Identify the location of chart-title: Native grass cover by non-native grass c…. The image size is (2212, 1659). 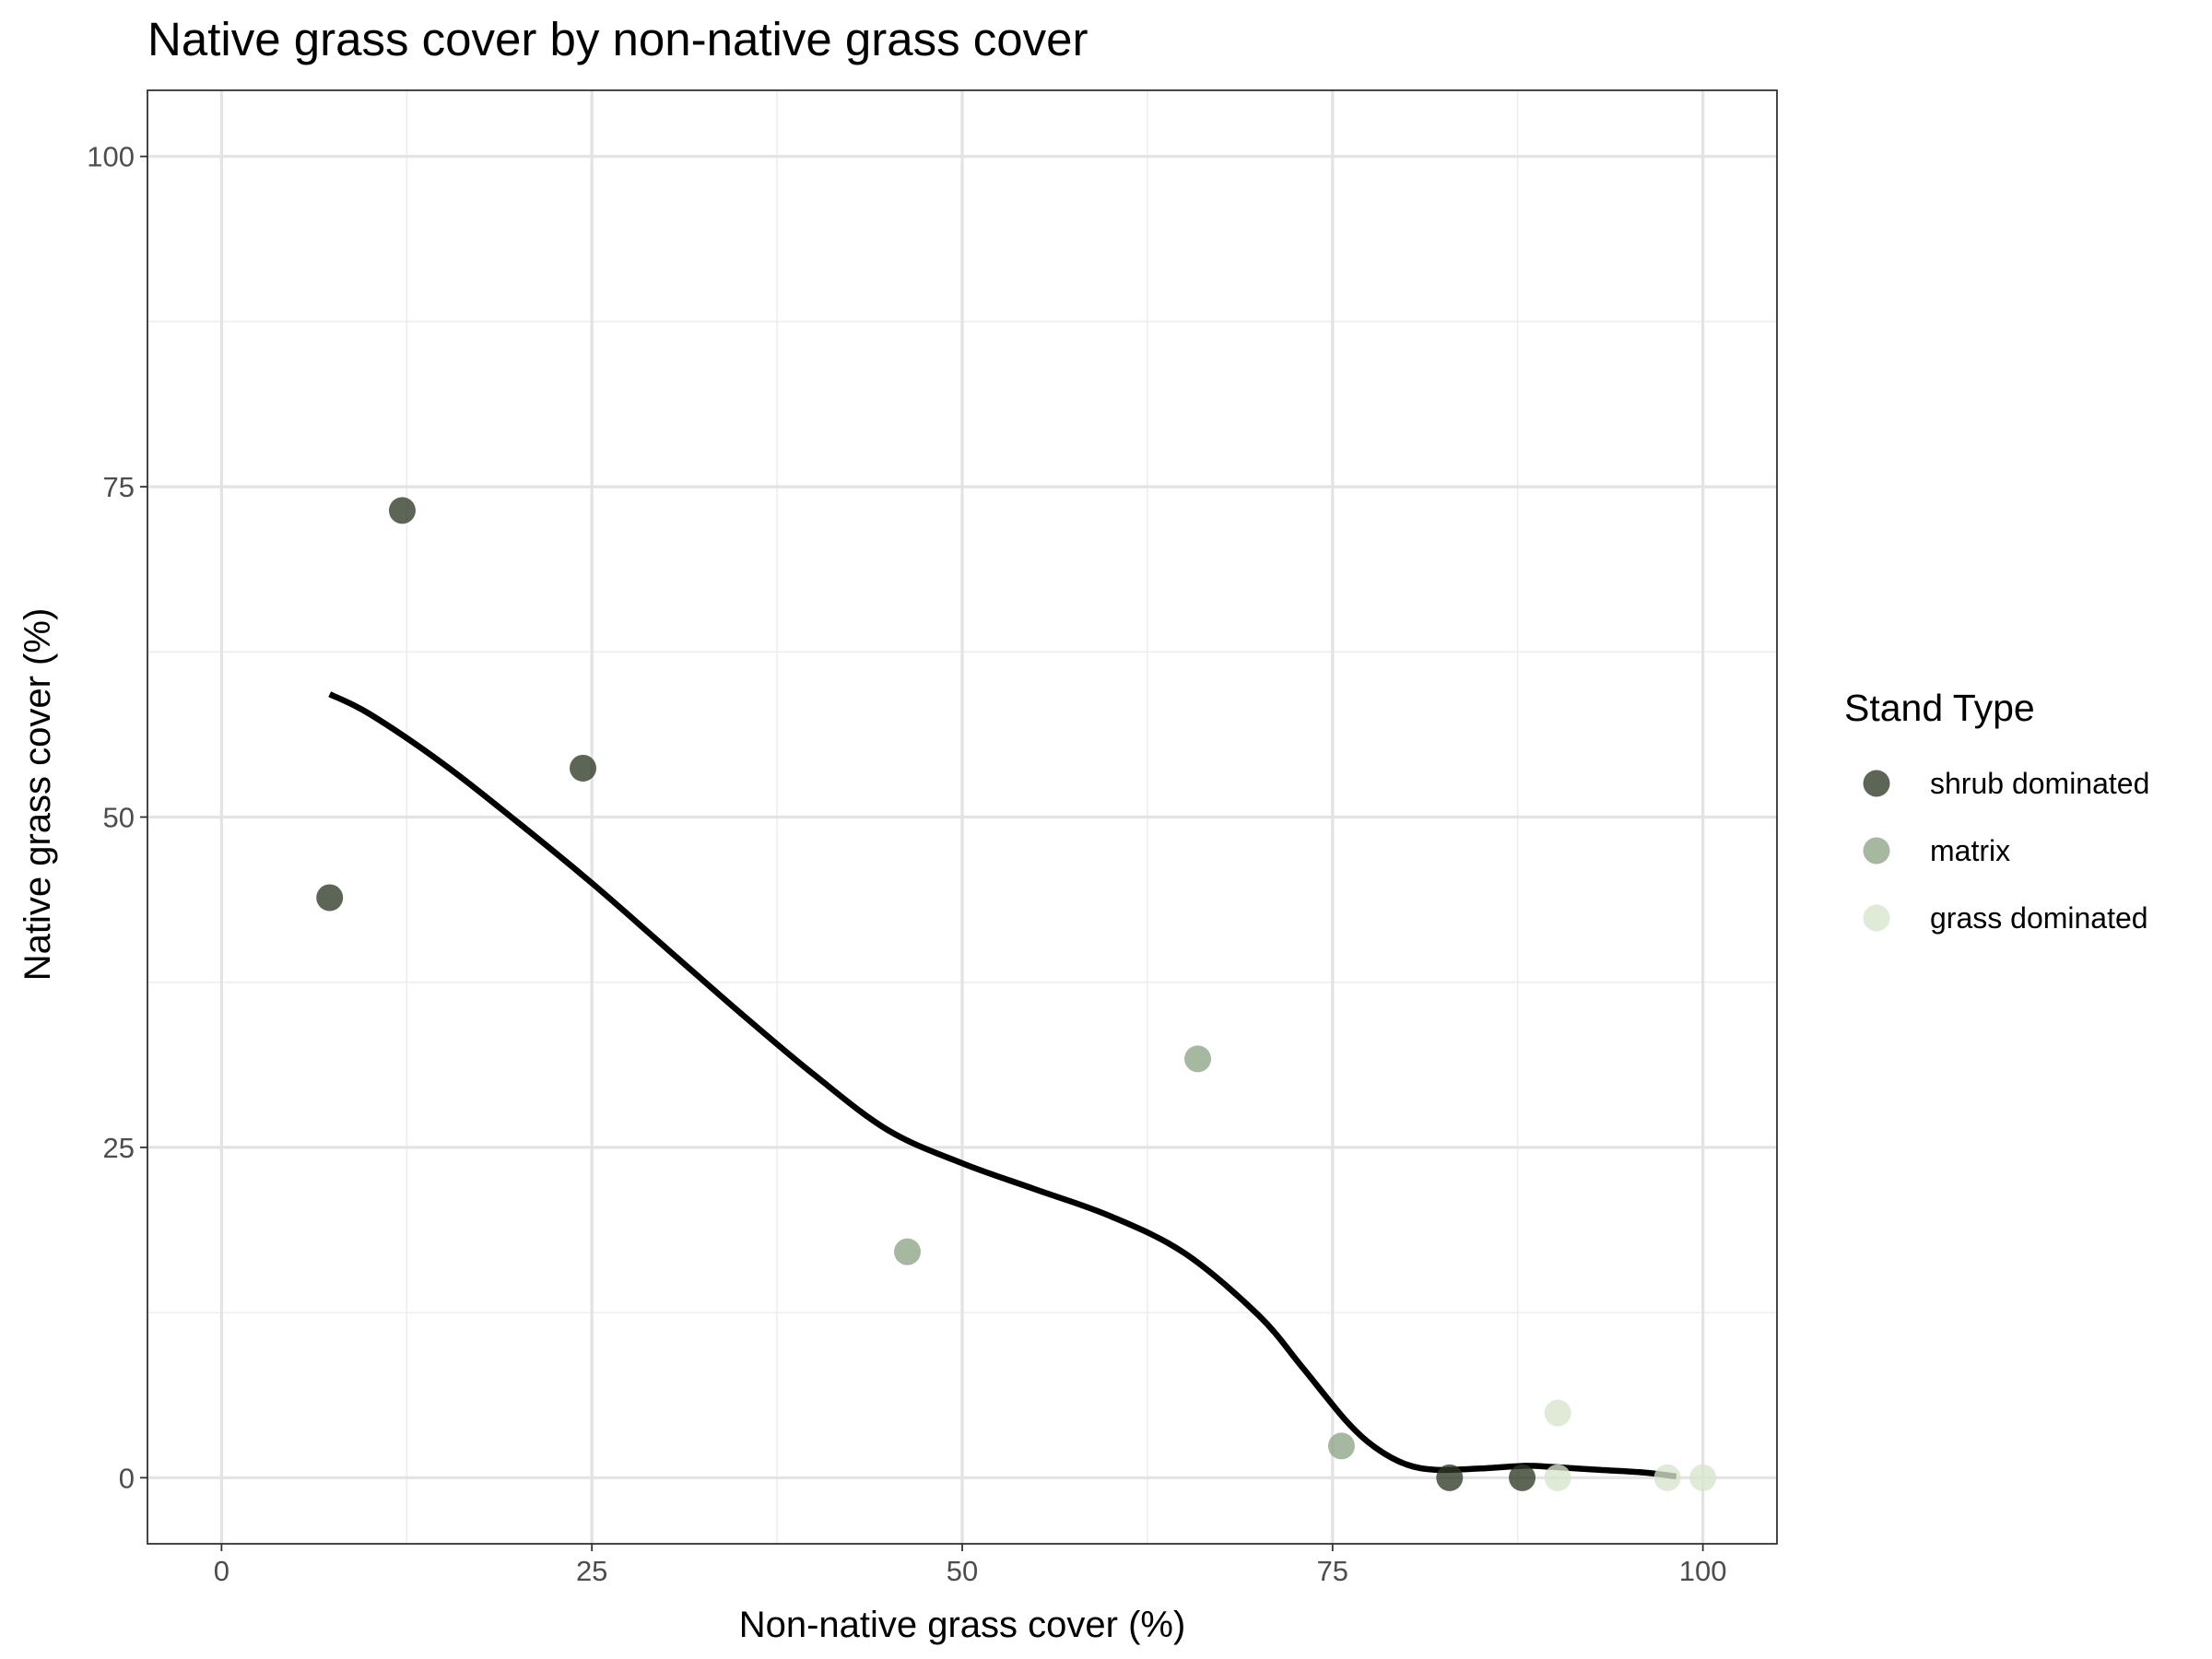
(617, 39).